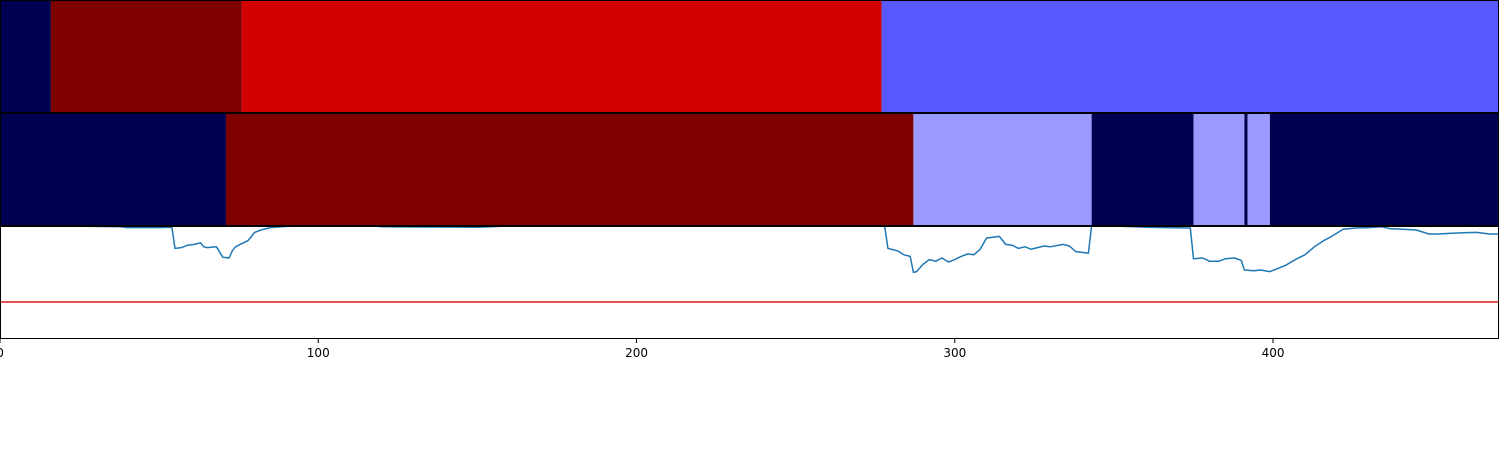 This screenshot has height=450, width=1500. I want to click on x-tick-label-200: 200, so click(636, 353).